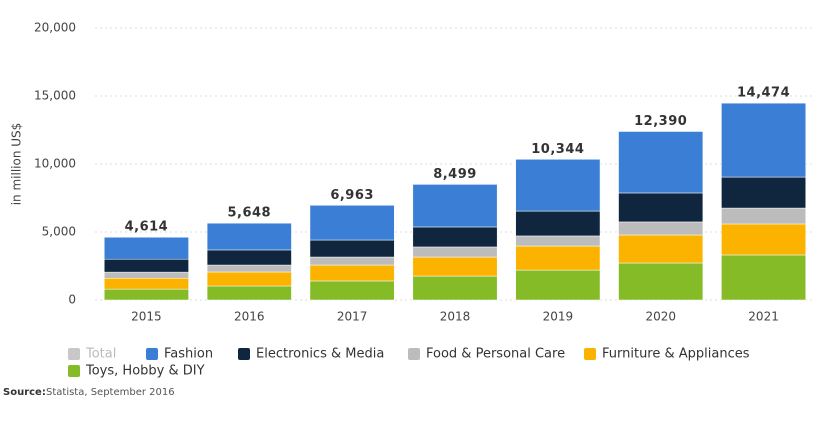 This screenshot has width=831, height=446. Describe the element at coordinates (660, 121) in the screenshot. I see `total-label: 12,390` at that location.